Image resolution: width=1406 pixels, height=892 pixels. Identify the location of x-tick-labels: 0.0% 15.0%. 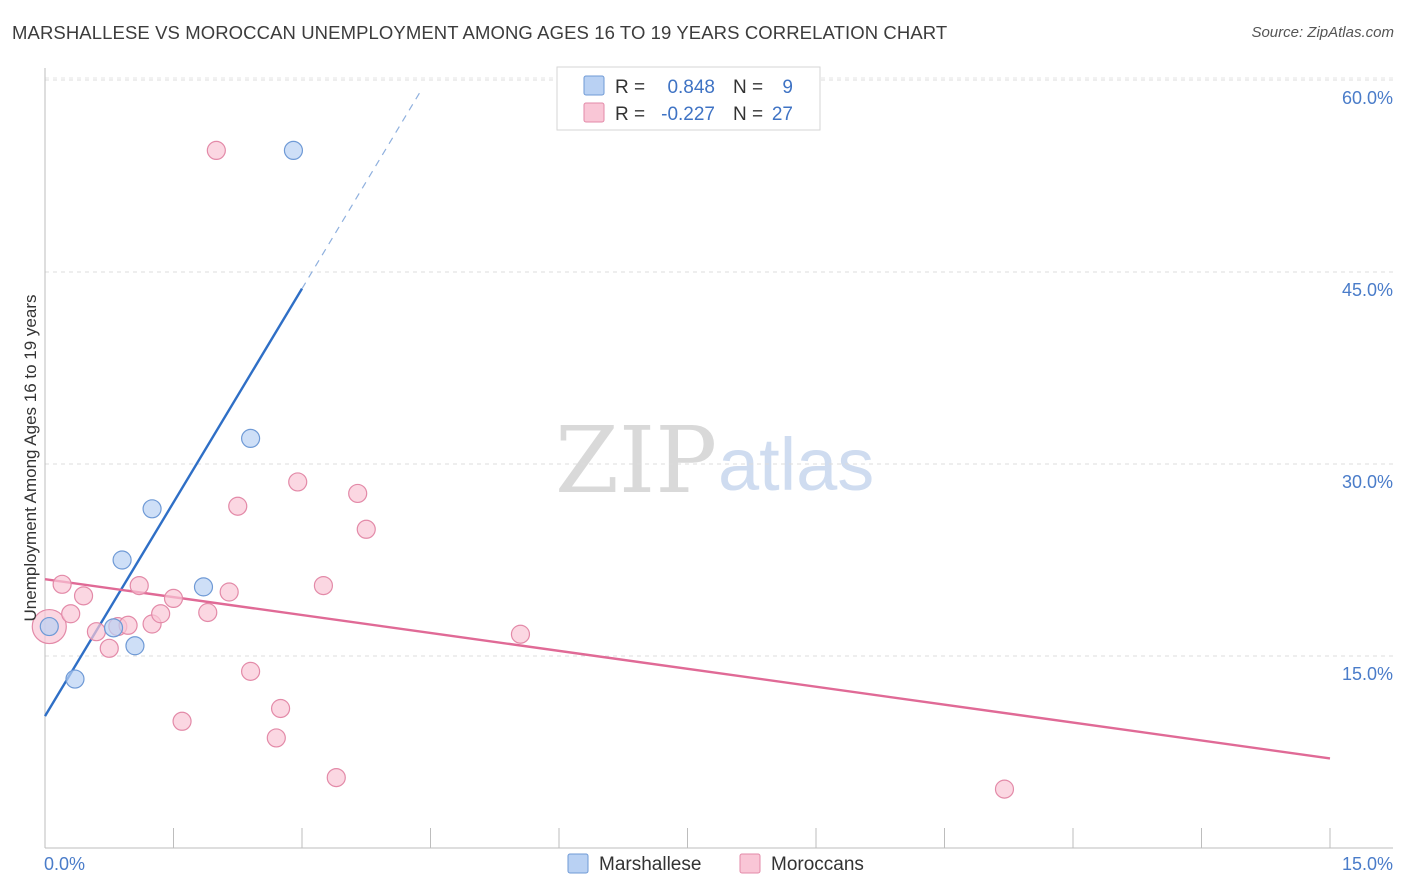
(718, 864).